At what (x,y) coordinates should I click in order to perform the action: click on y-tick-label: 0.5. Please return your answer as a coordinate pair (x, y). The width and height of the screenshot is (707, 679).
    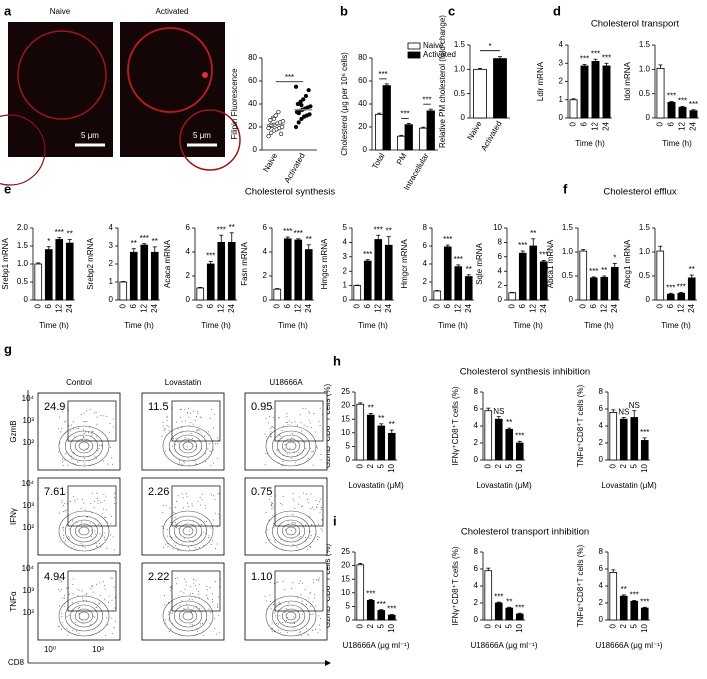
    Looking at the image, I should click on (460, 93).